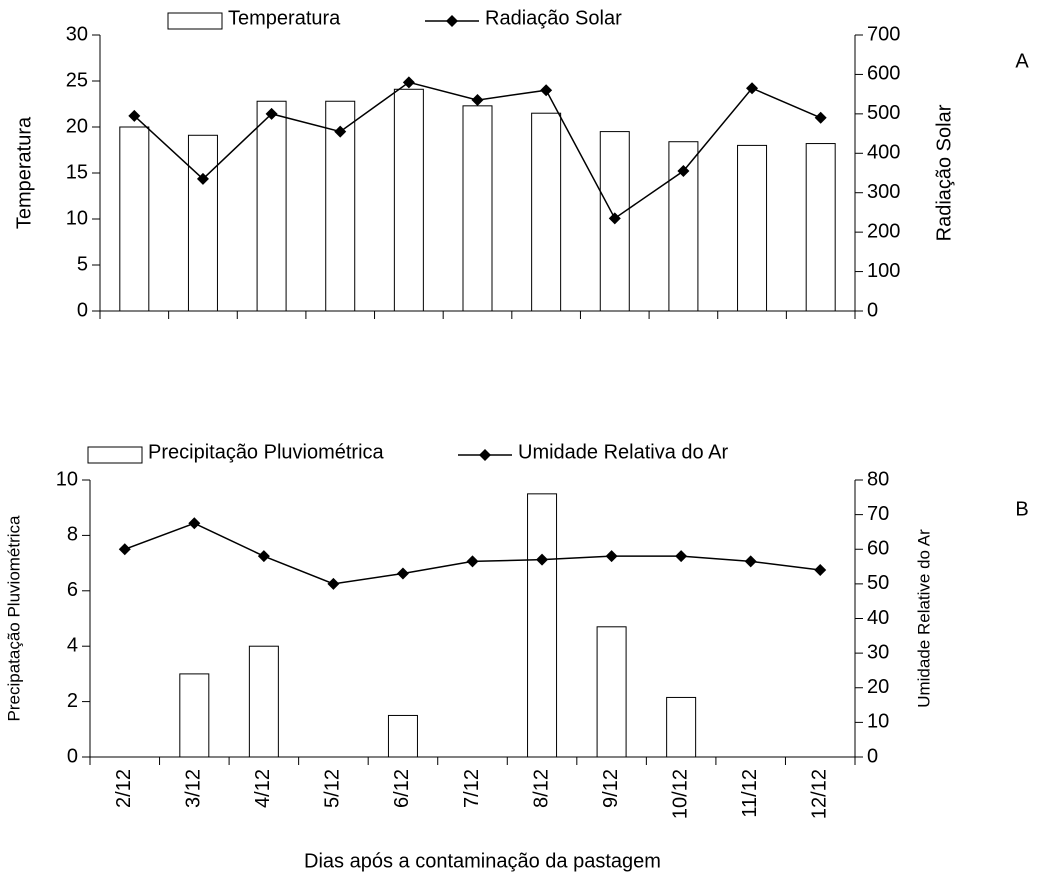 This screenshot has height=887, width=1040. I want to click on x-tick-label: 9/12, so click(611, 788).